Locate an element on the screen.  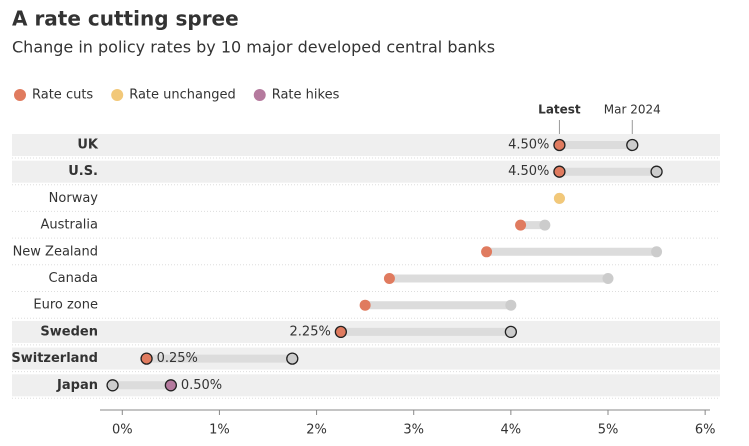
category-label: Euro zone is located at coordinates (65, 305).